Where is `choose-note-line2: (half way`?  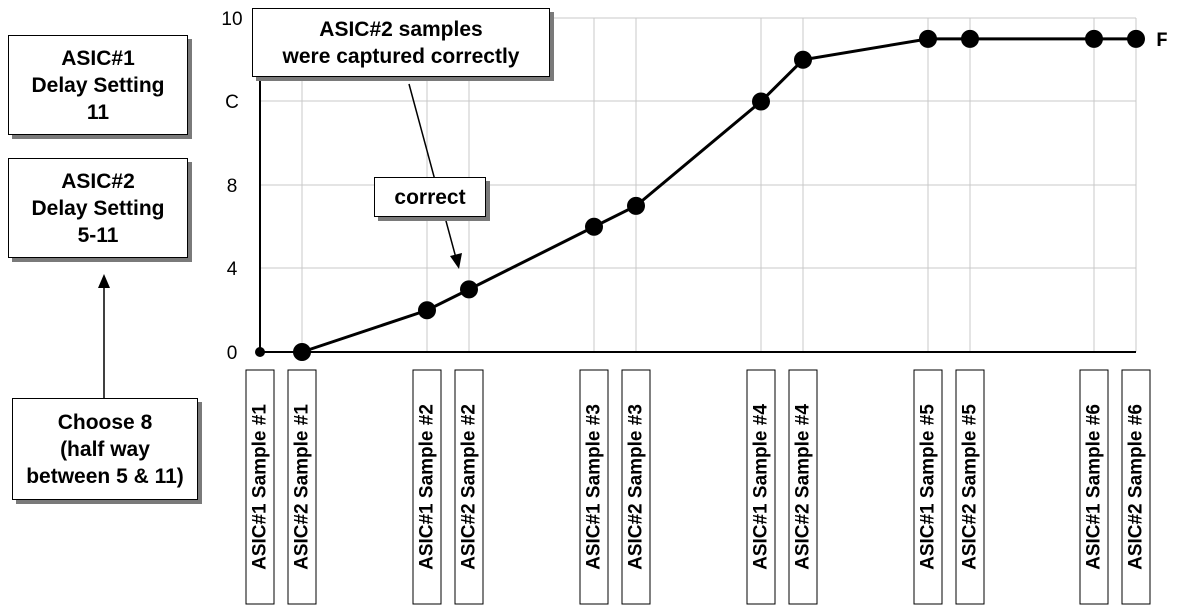 choose-note-line2: (half way is located at coordinates (105, 449).